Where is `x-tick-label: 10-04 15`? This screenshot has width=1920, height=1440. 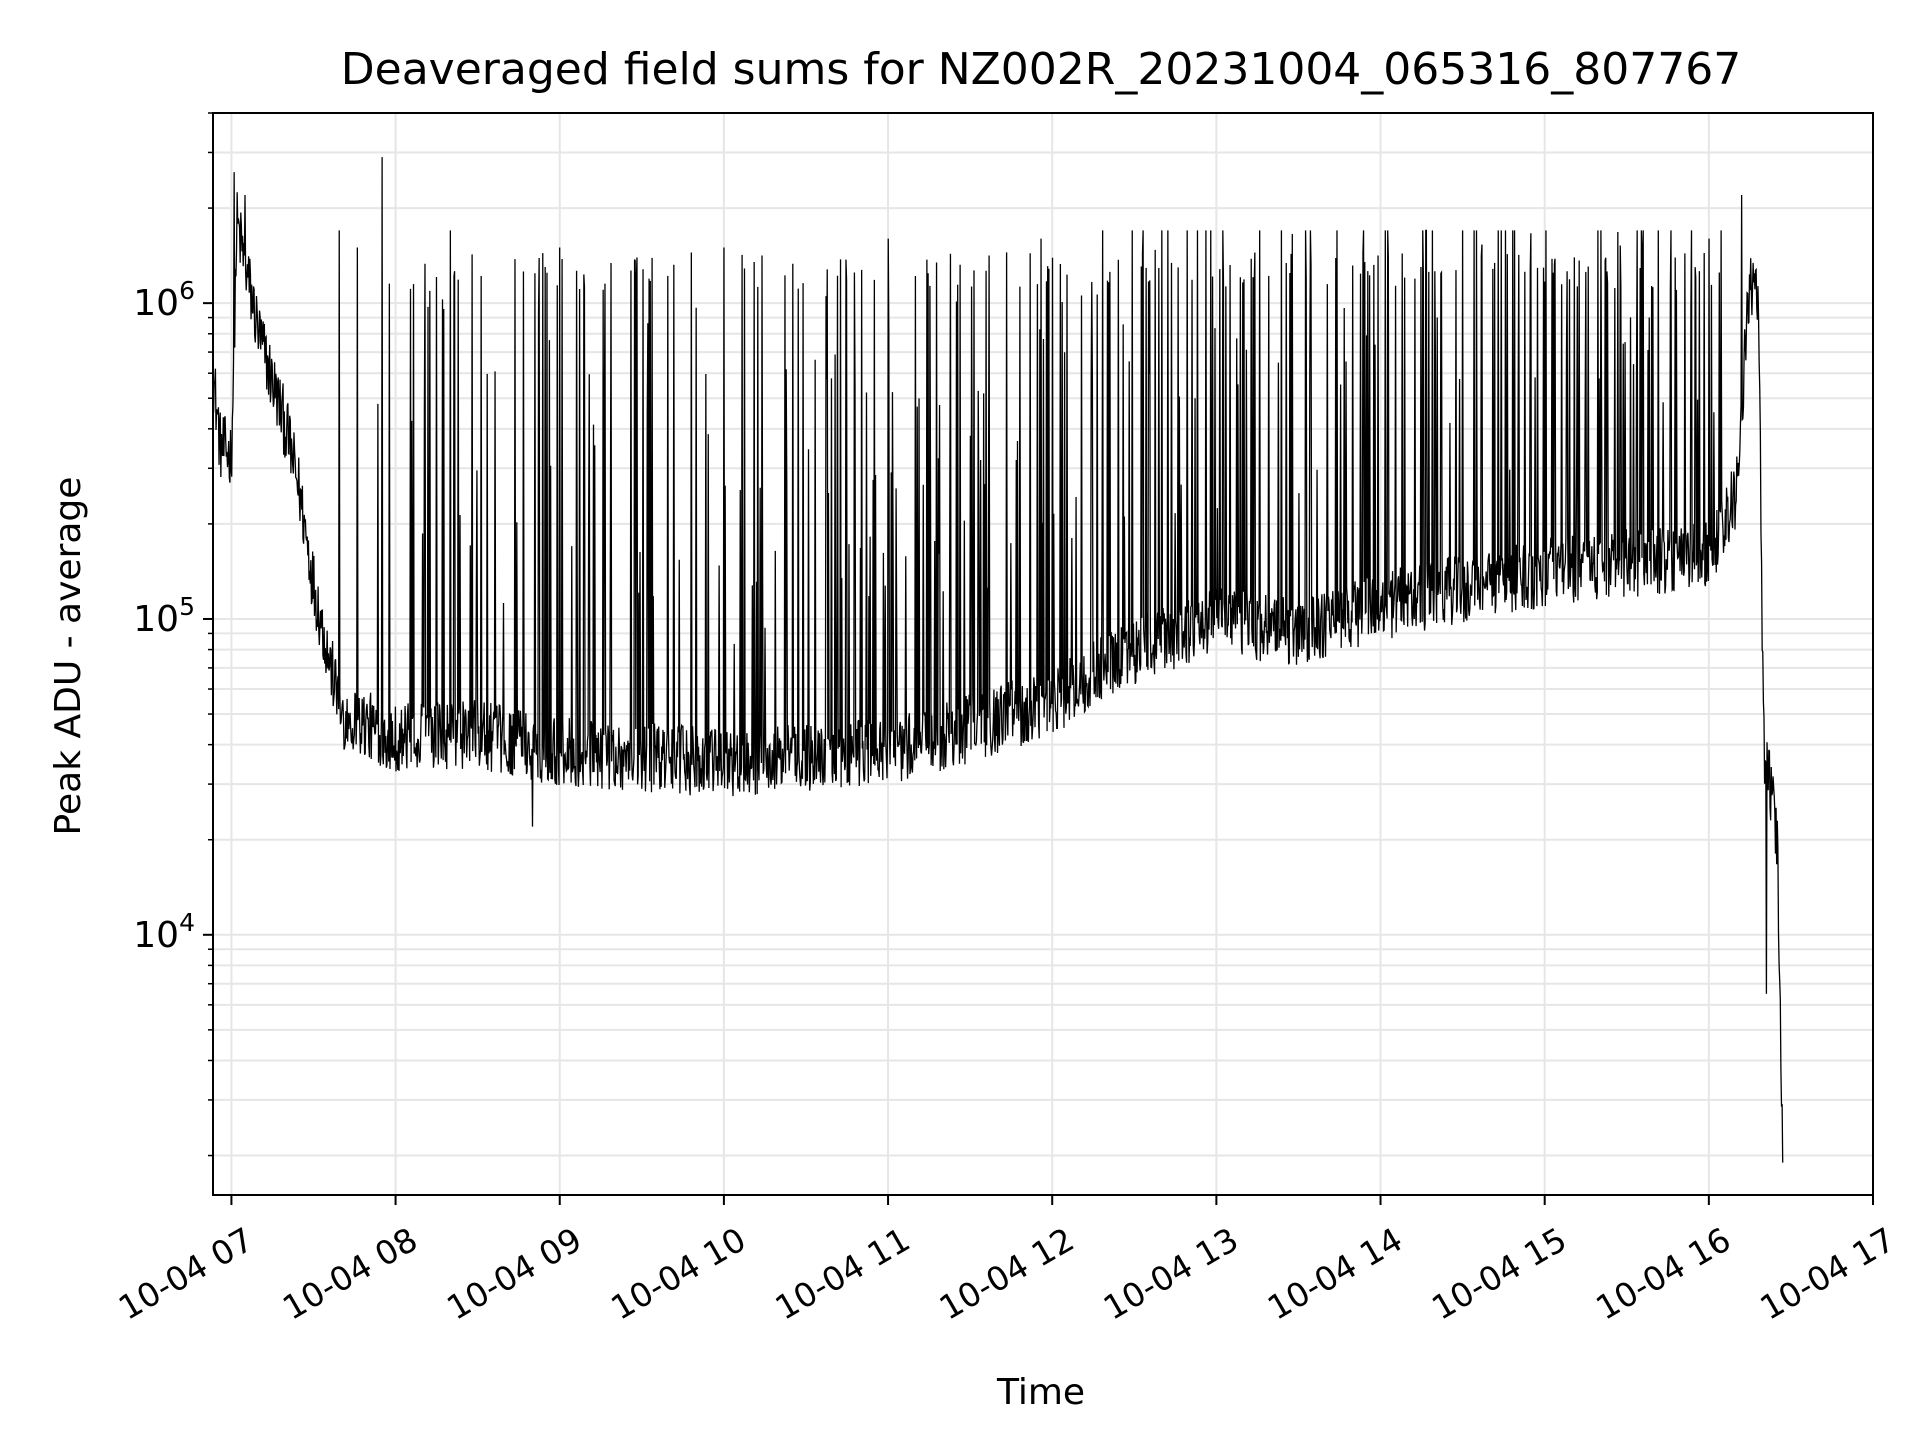
x-tick-label: 10-04 15 is located at coordinates (1499, 1274).